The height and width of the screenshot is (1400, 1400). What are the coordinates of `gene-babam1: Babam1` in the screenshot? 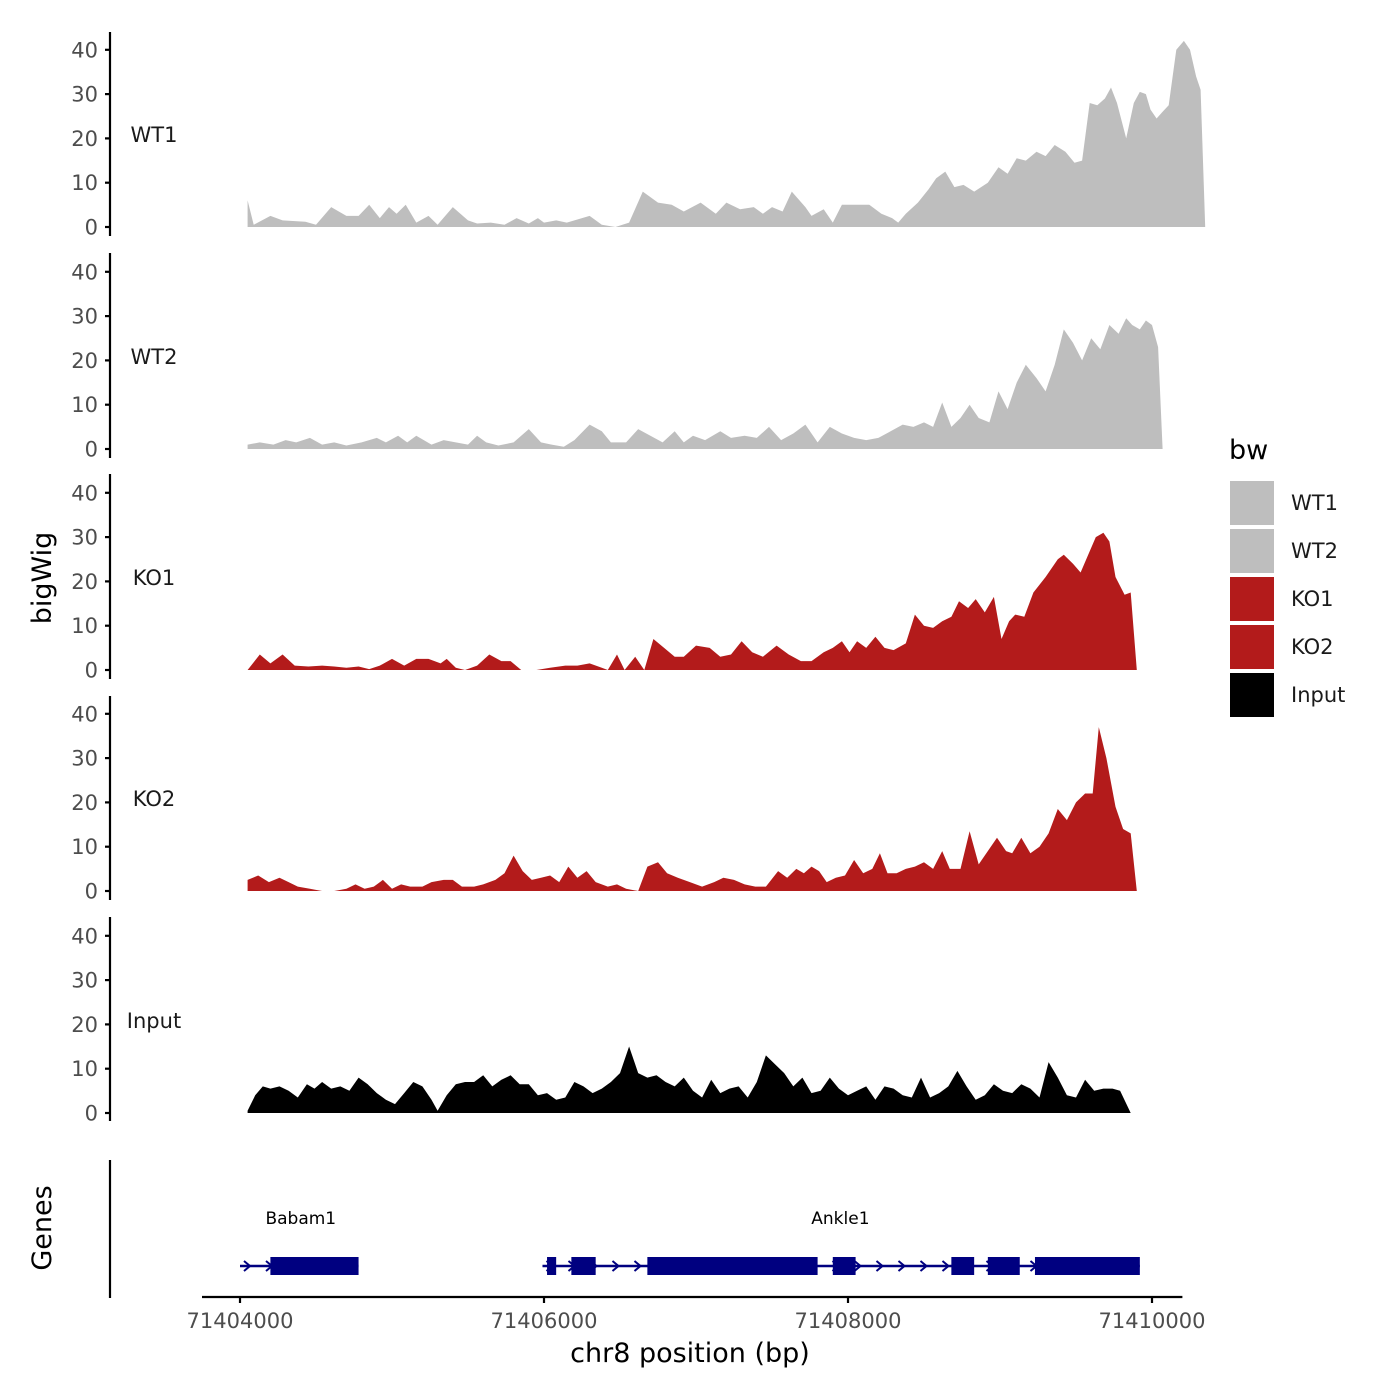 It's located at (299, 1242).